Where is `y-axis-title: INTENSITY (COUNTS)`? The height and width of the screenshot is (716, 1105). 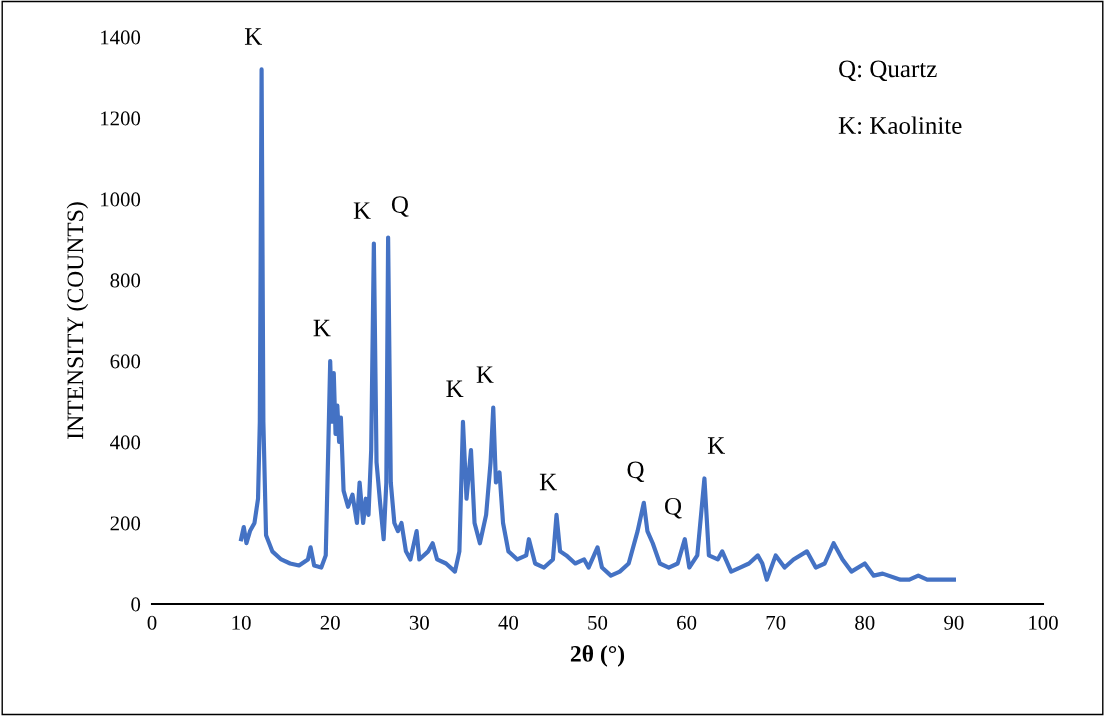
y-axis-title: INTENSITY (COUNTS) is located at coordinates (77, 320).